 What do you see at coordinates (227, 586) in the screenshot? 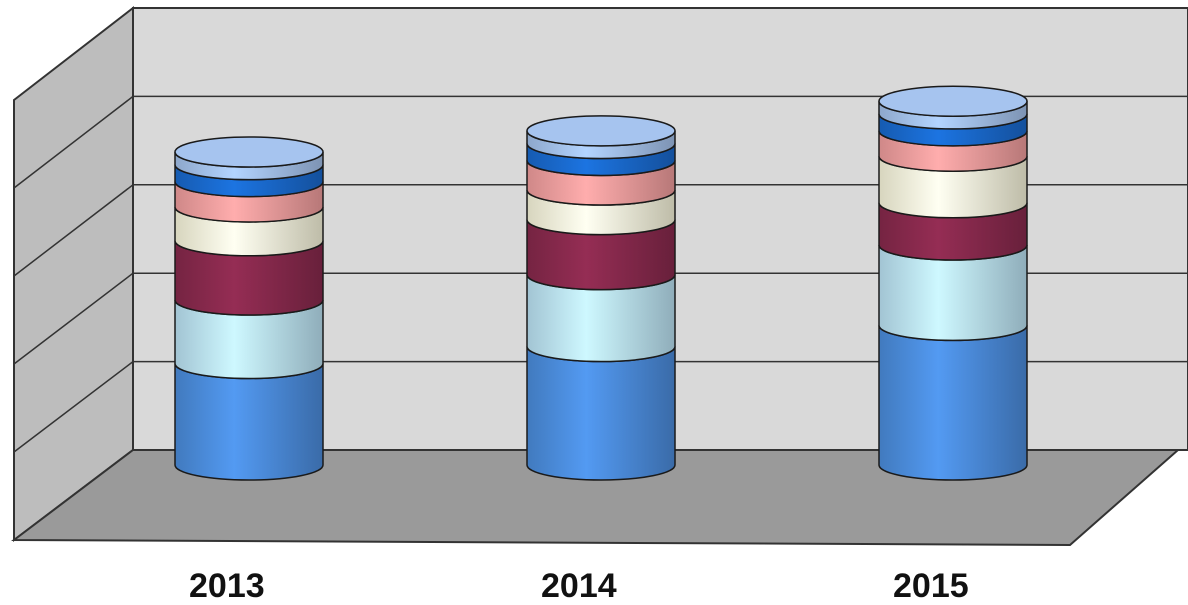
I see `x-tick-label: 2013` at bounding box center [227, 586].